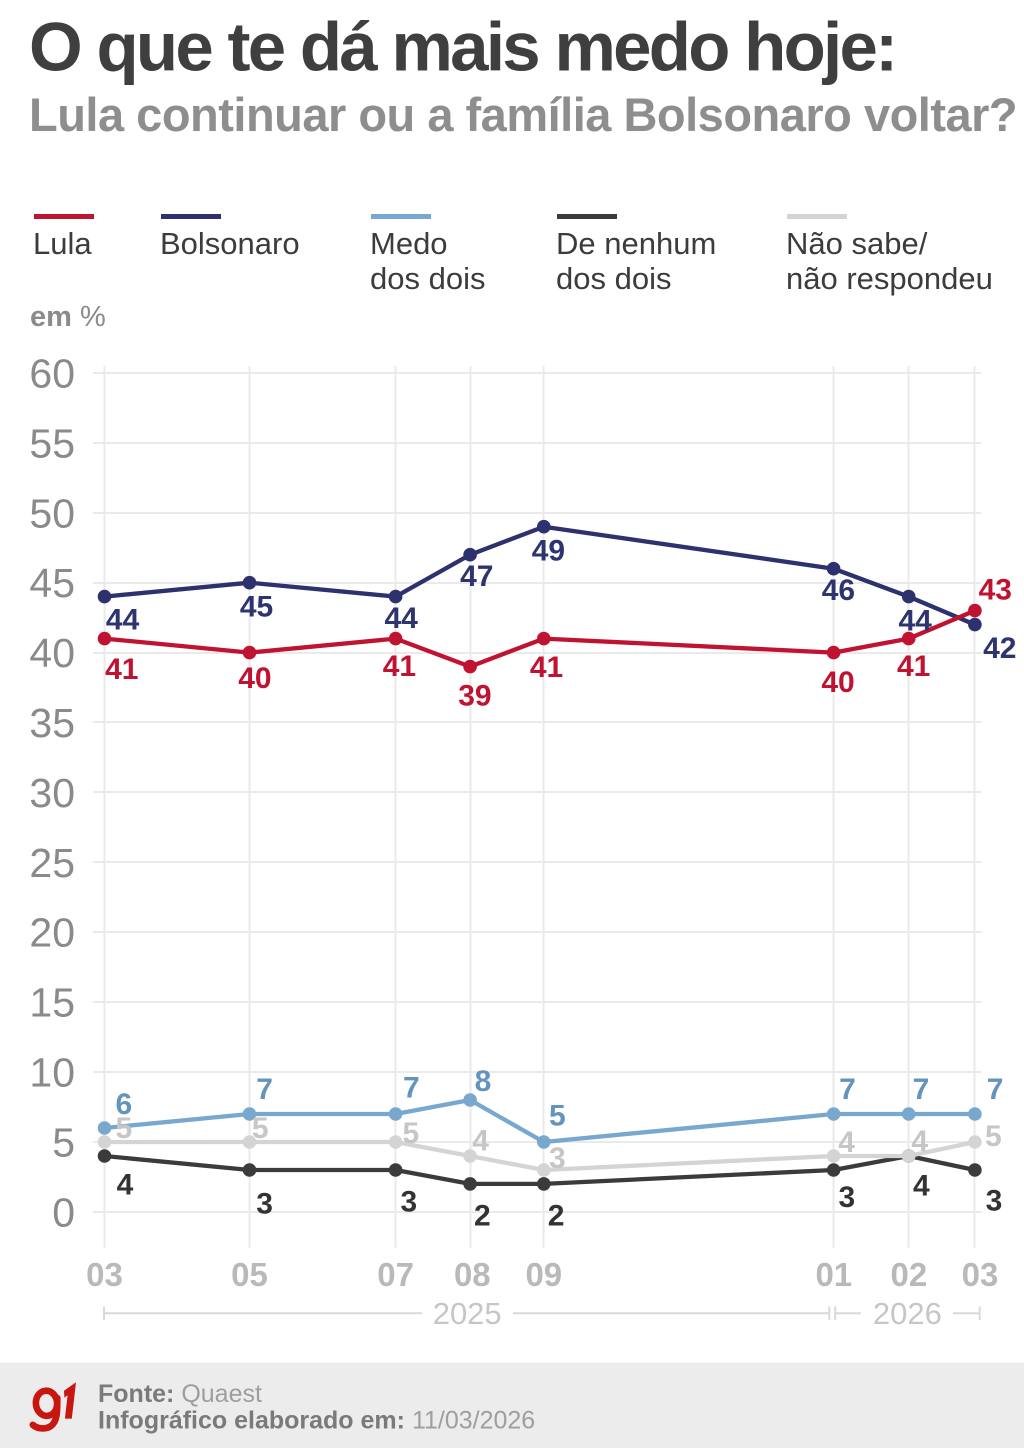 The height and width of the screenshot is (1448, 1024). I want to click on svg-text: 02, so click(909, 1274).